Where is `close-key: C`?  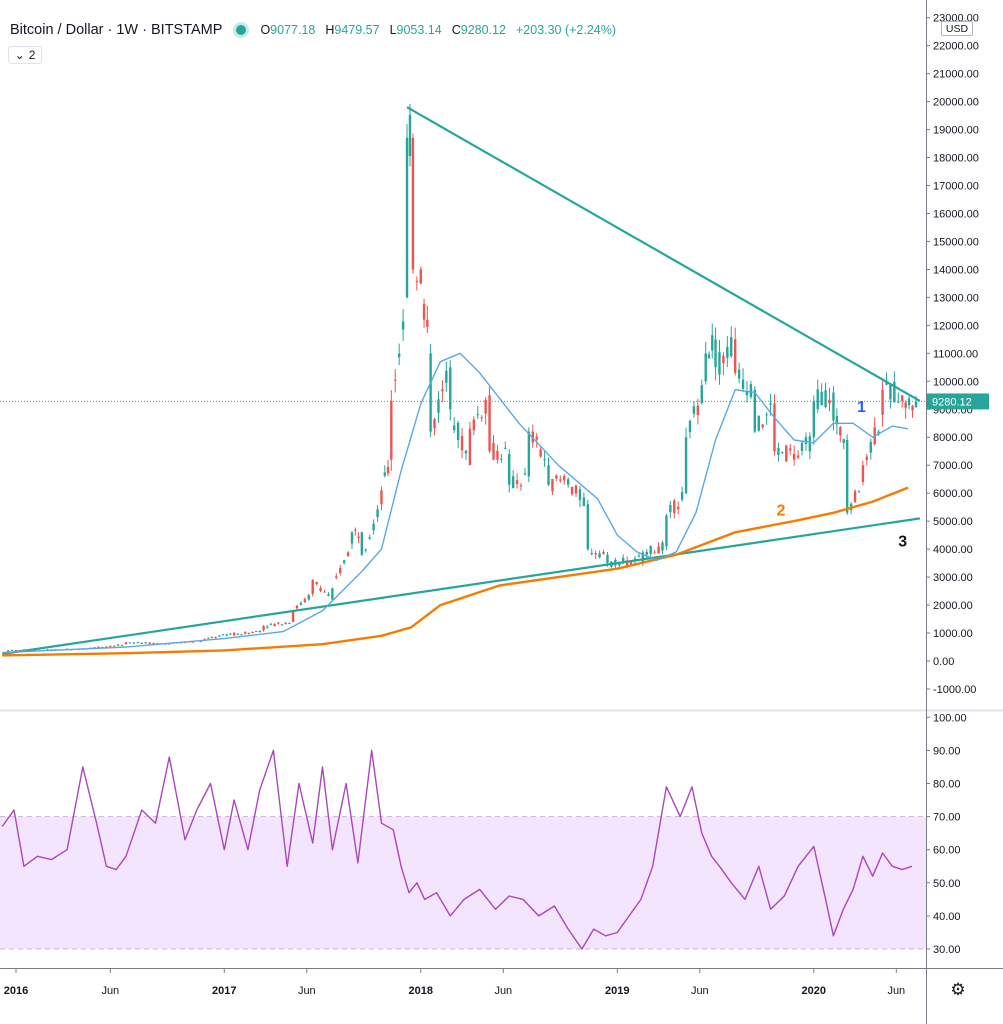 close-key: C is located at coordinates (456, 30).